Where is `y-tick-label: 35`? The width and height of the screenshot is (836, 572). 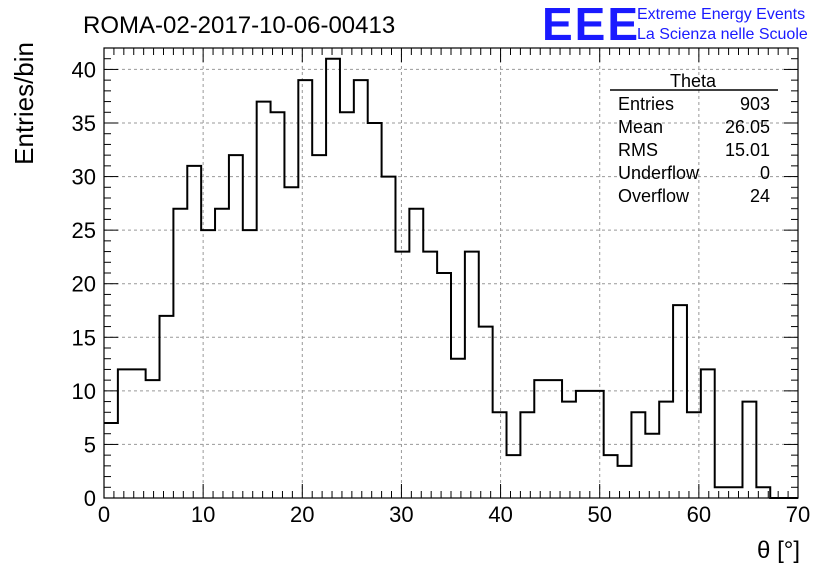
y-tick-label: 35 is located at coordinates (84, 123).